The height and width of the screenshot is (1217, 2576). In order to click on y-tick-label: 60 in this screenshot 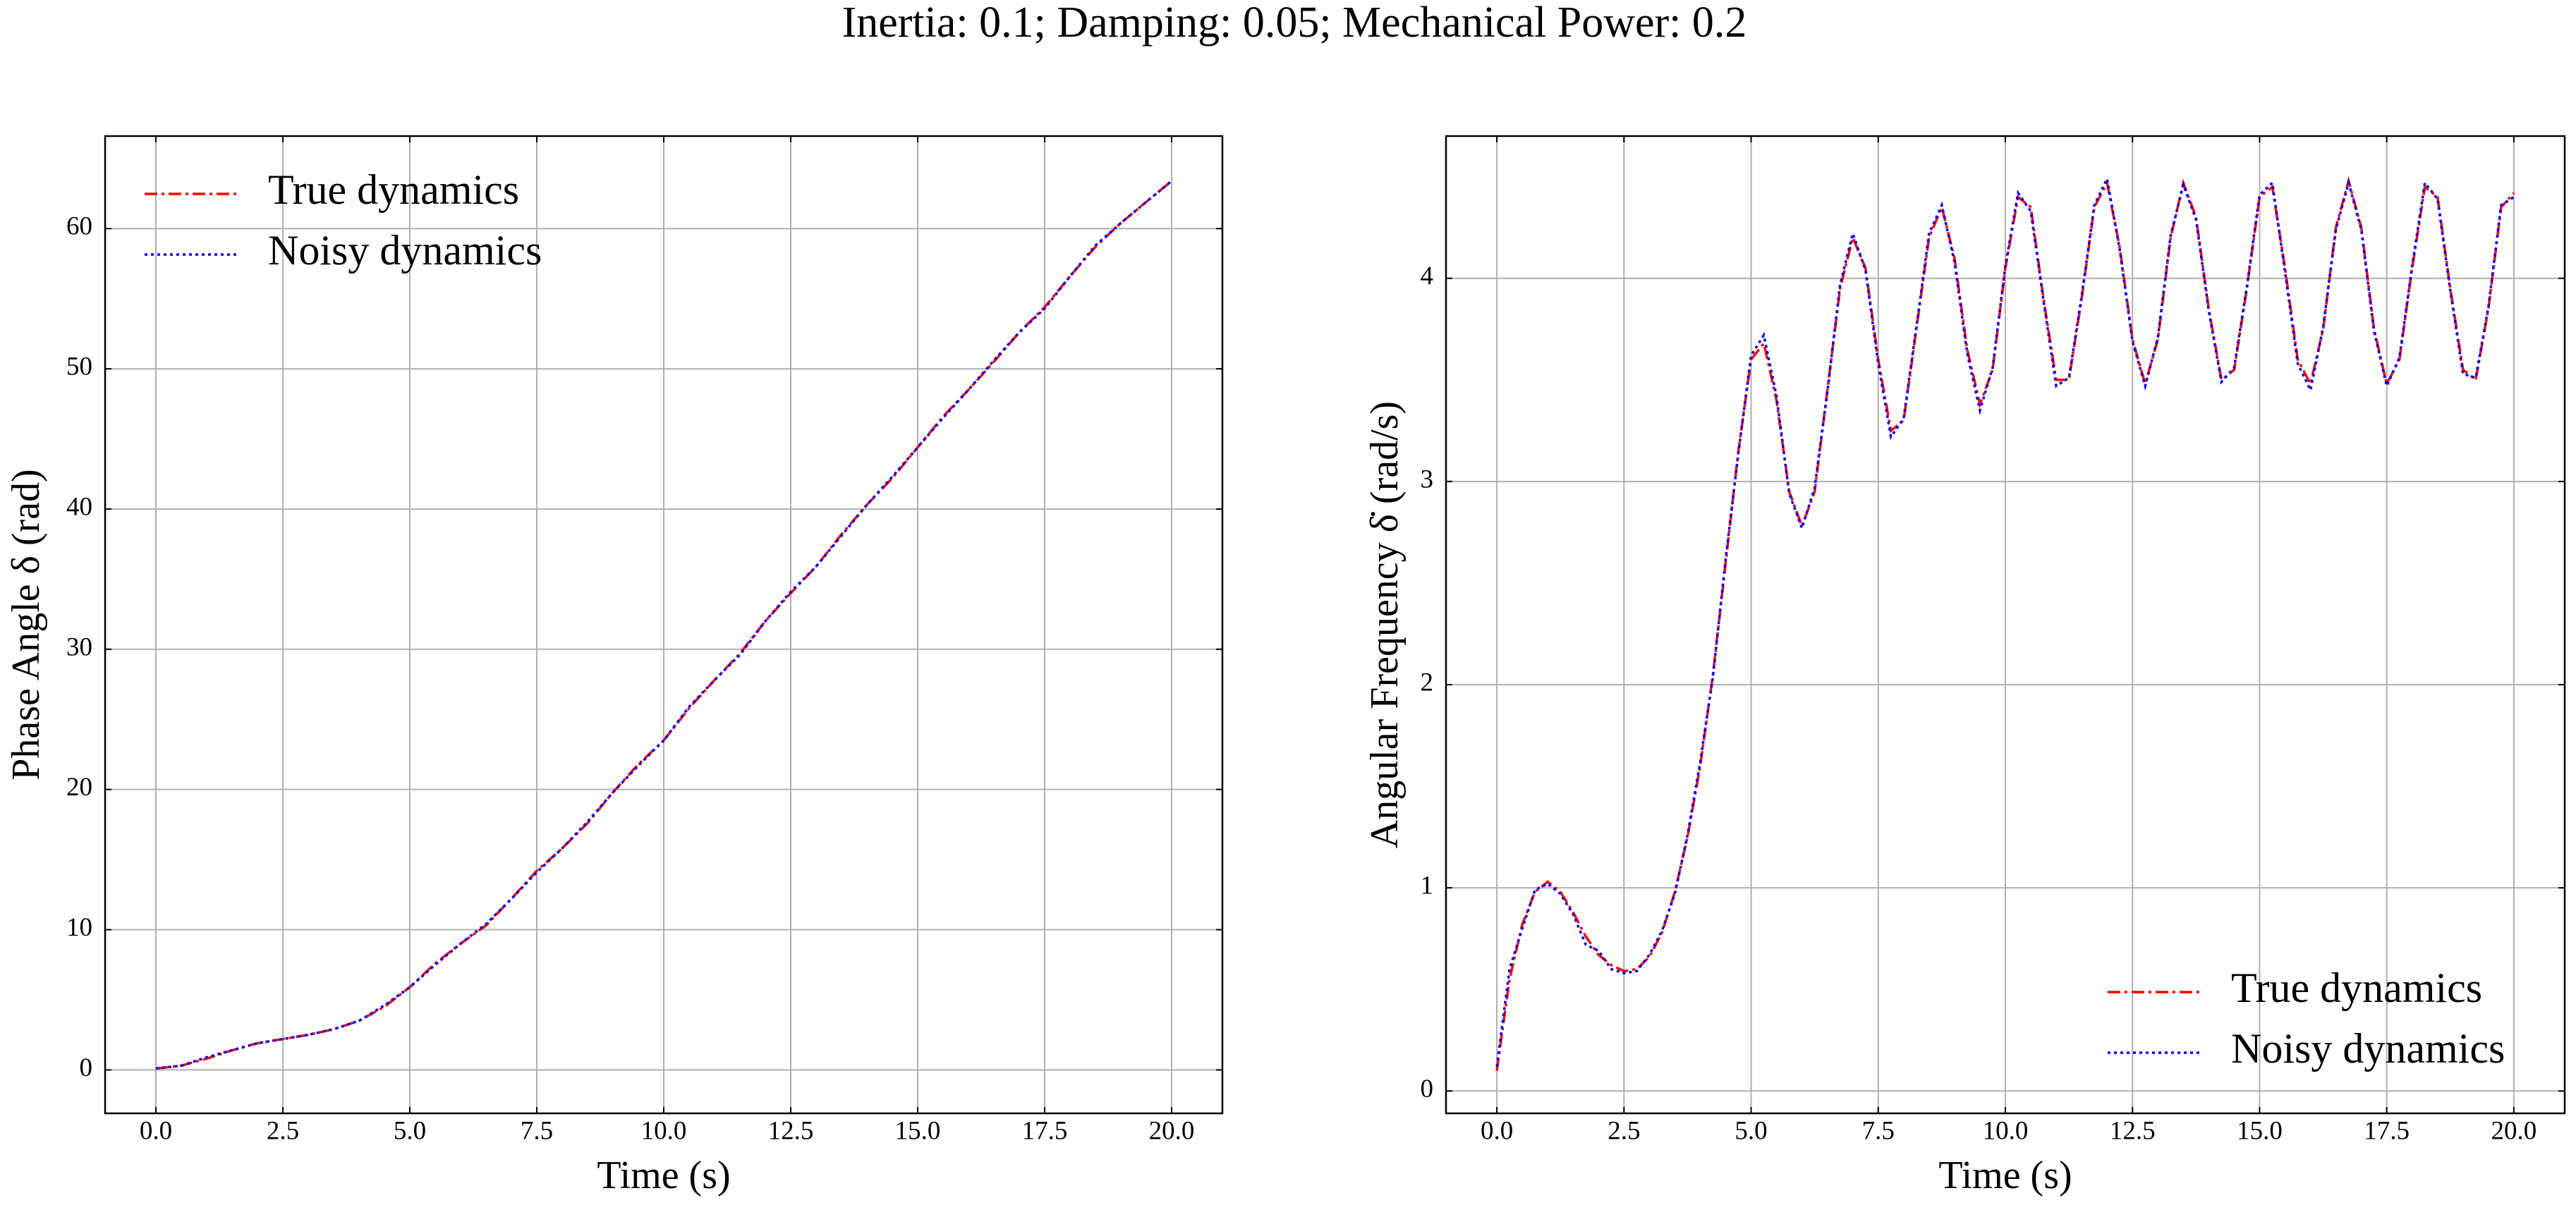, I will do `click(79, 226)`.